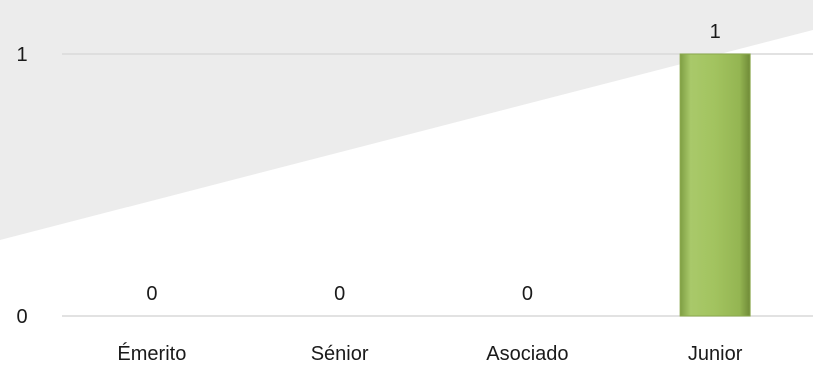 The height and width of the screenshot is (368, 813). I want to click on category-label-asociado: Asociado, so click(527, 354).